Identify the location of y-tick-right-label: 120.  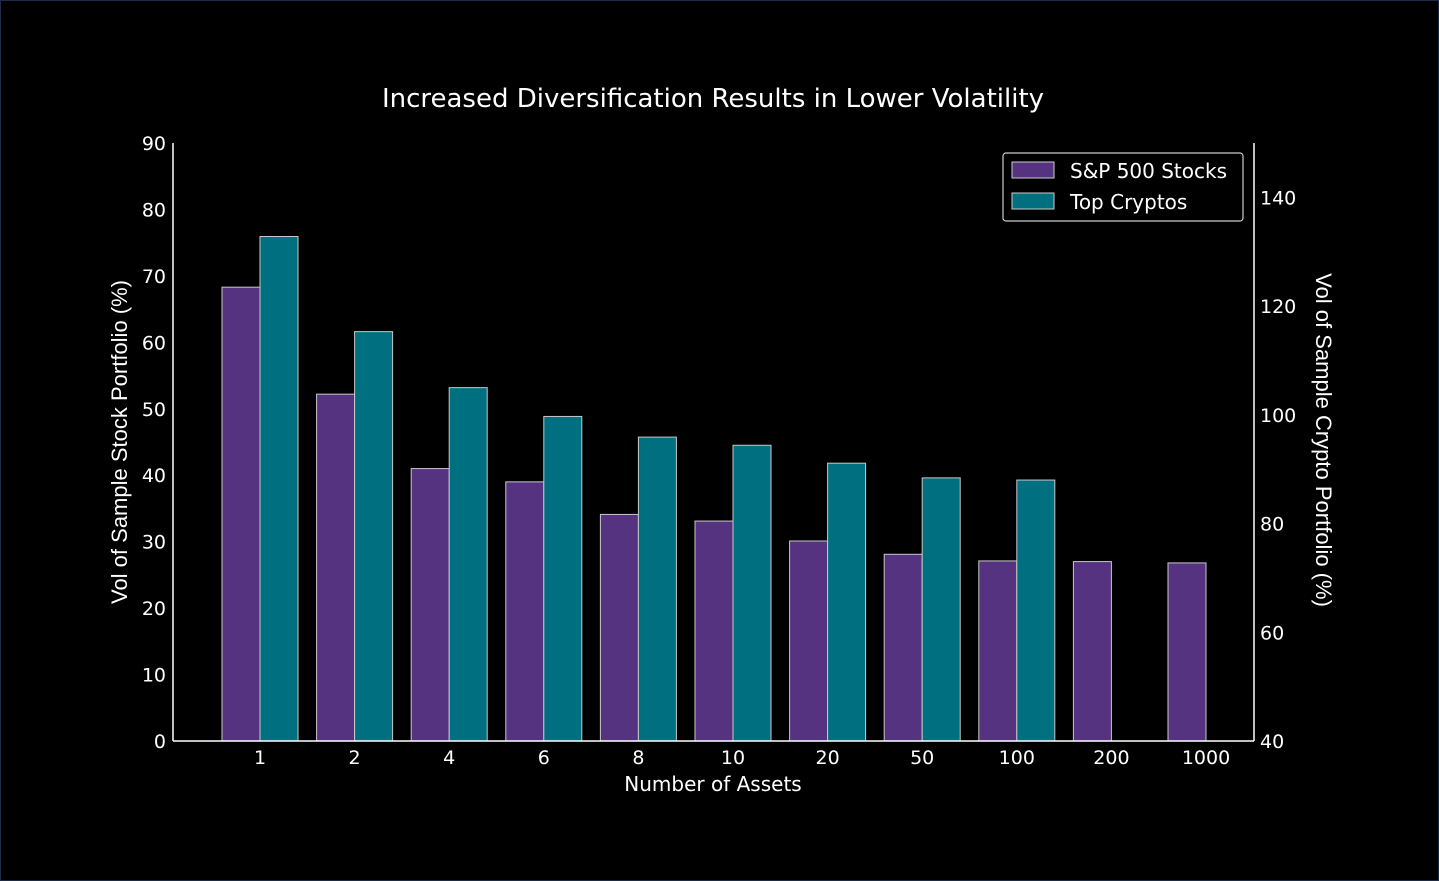
(1278, 307).